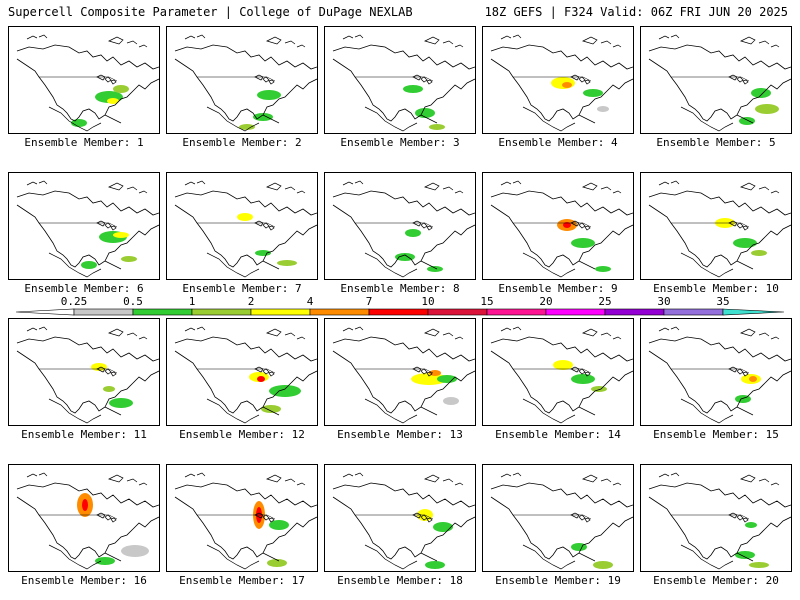  Describe the element at coordinates (605, 301) in the screenshot. I see `colorbar-tick-label: 25` at that location.